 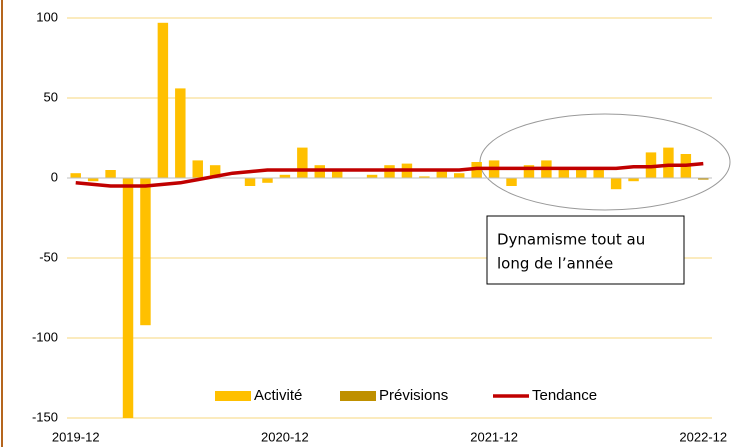 I want to click on legend-label: Prévisions, so click(x=413, y=395).